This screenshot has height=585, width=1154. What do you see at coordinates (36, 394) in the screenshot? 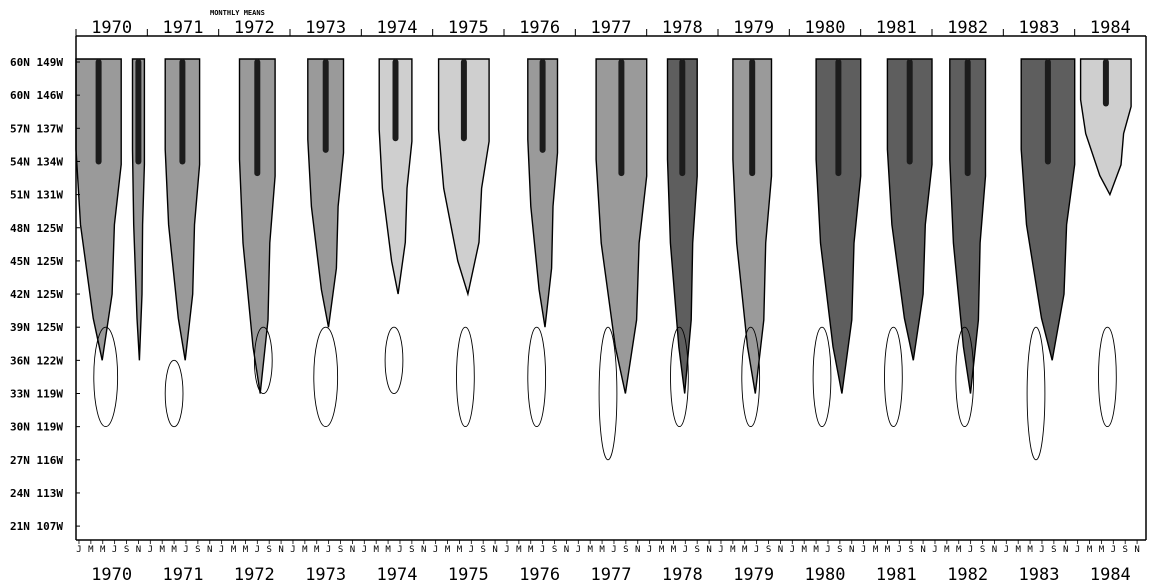
I see `station-label: 33N 119W` at bounding box center [36, 394].